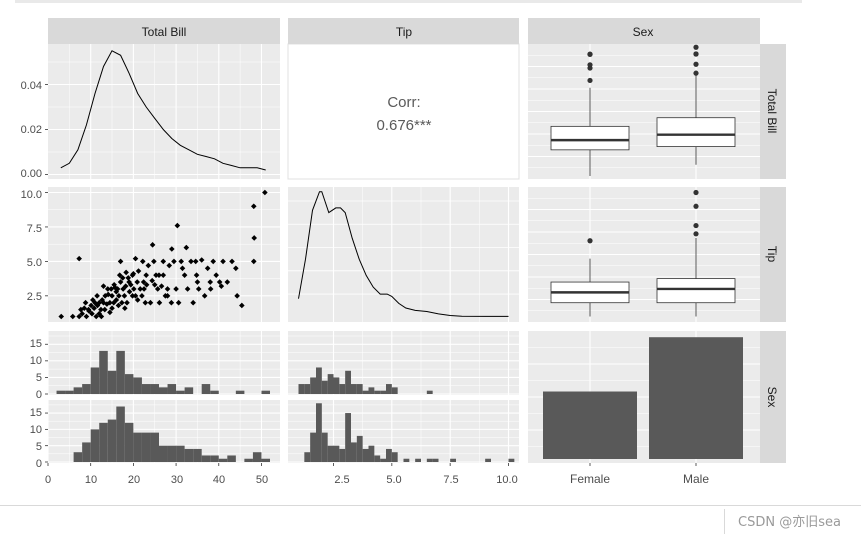  Describe the element at coordinates (772, 111) in the screenshot. I see `strip-label-right-total-bill: Total Bill` at that location.